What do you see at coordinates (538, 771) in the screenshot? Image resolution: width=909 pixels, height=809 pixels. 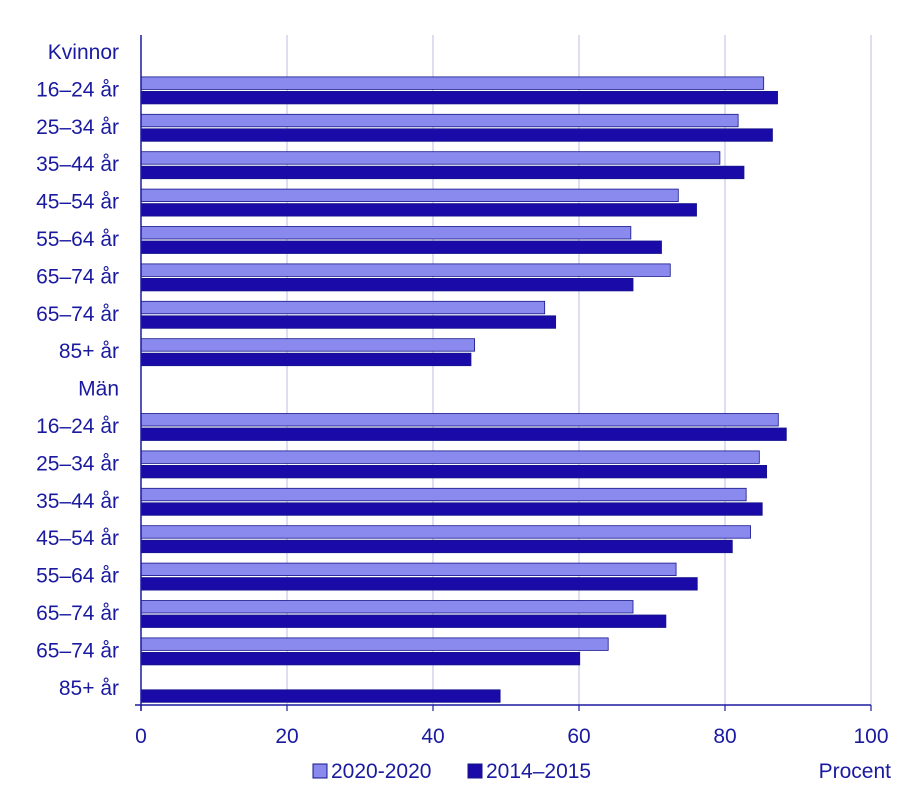 I see `legend-label-2014: 2014–2015` at bounding box center [538, 771].